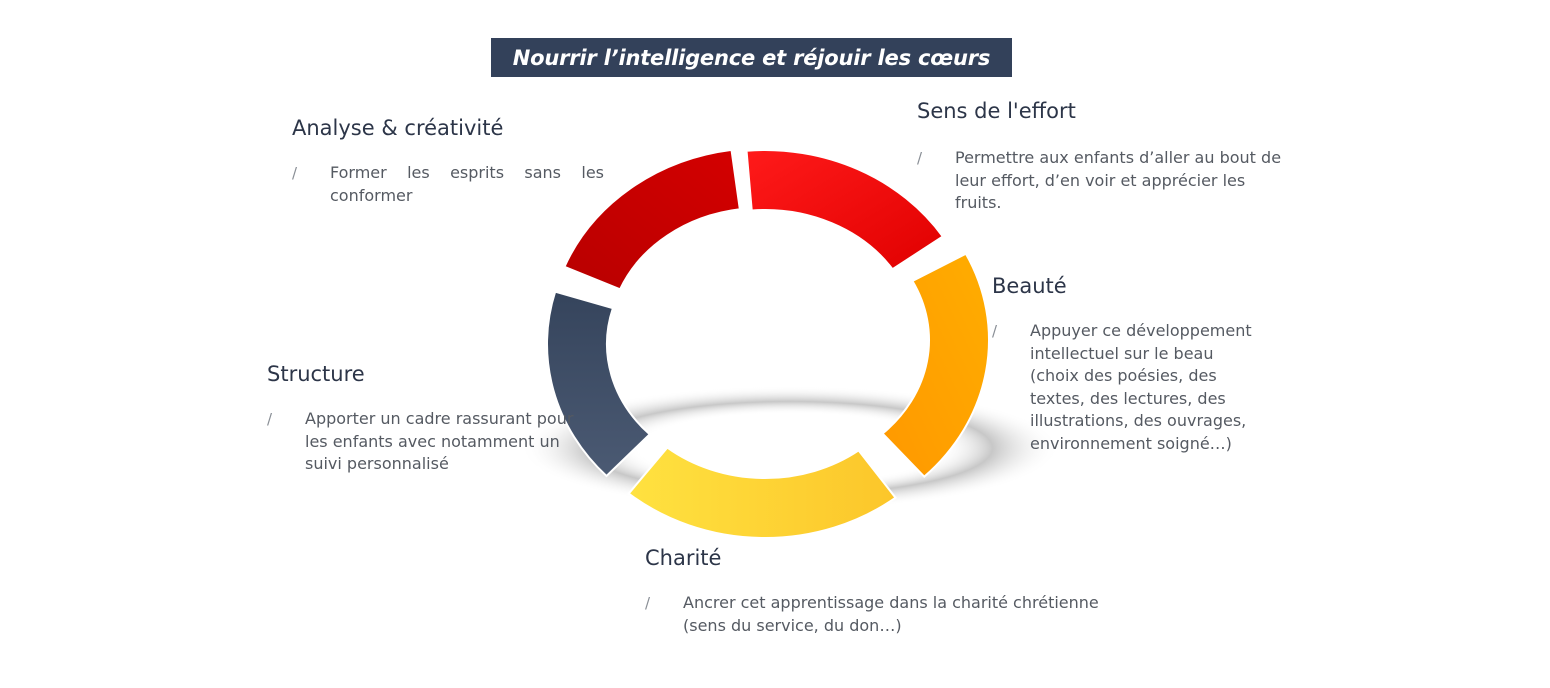 This screenshot has width=1550, height=688. I want to click on heading-charite: Charité, so click(683, 558).